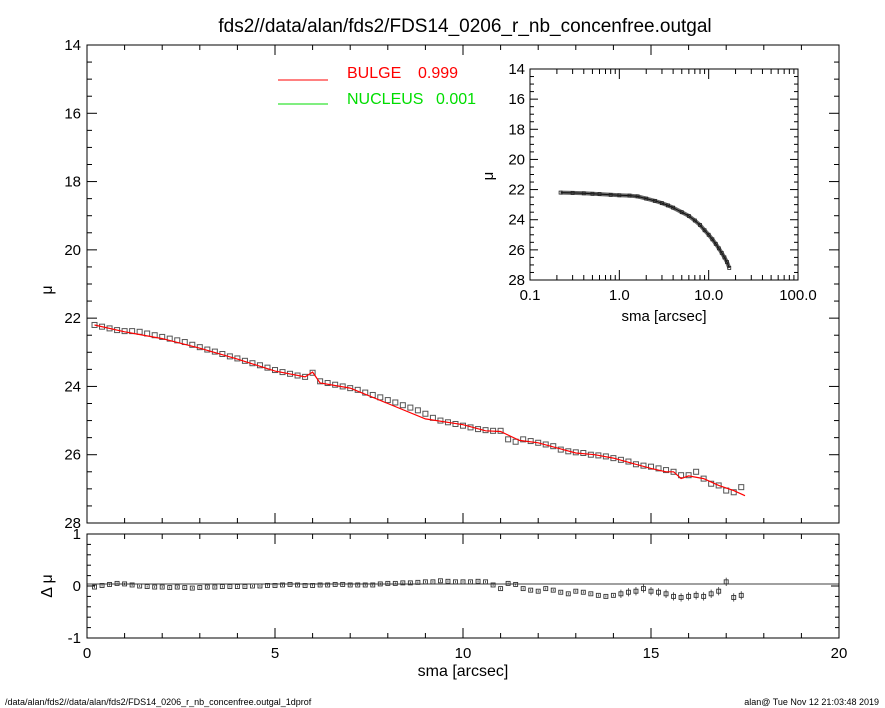  I want to click on inset-x-tick-label: 0.1, so click(530, 295).